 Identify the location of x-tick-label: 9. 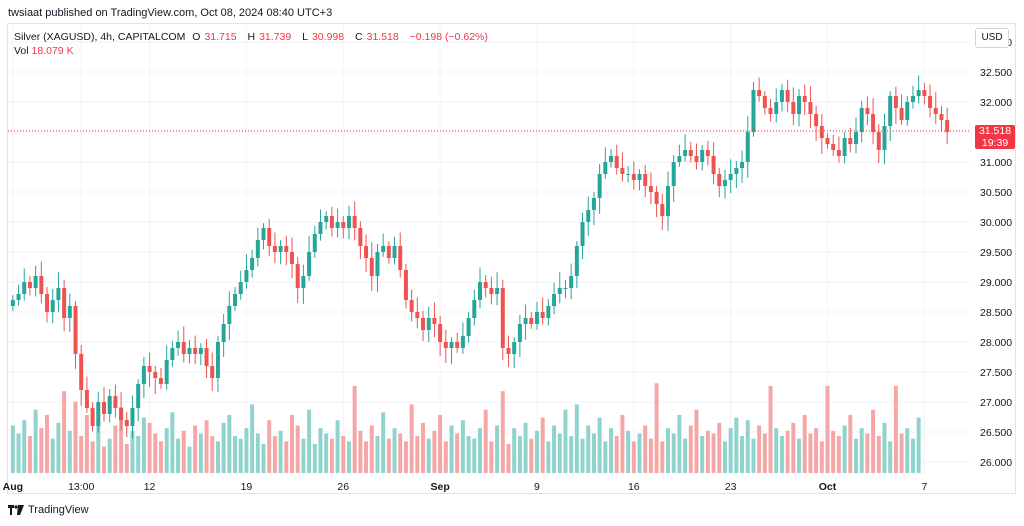
(537, 487).